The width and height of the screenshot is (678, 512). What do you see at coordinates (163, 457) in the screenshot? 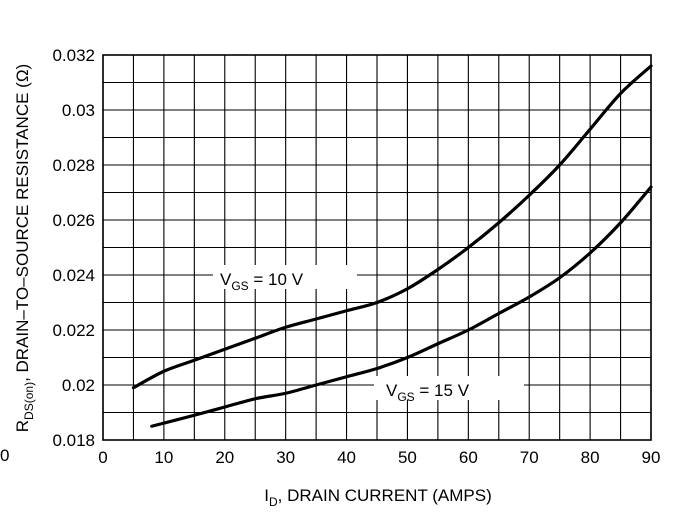
I see `x-tick-label: 10` at bounding box center [163, 457].